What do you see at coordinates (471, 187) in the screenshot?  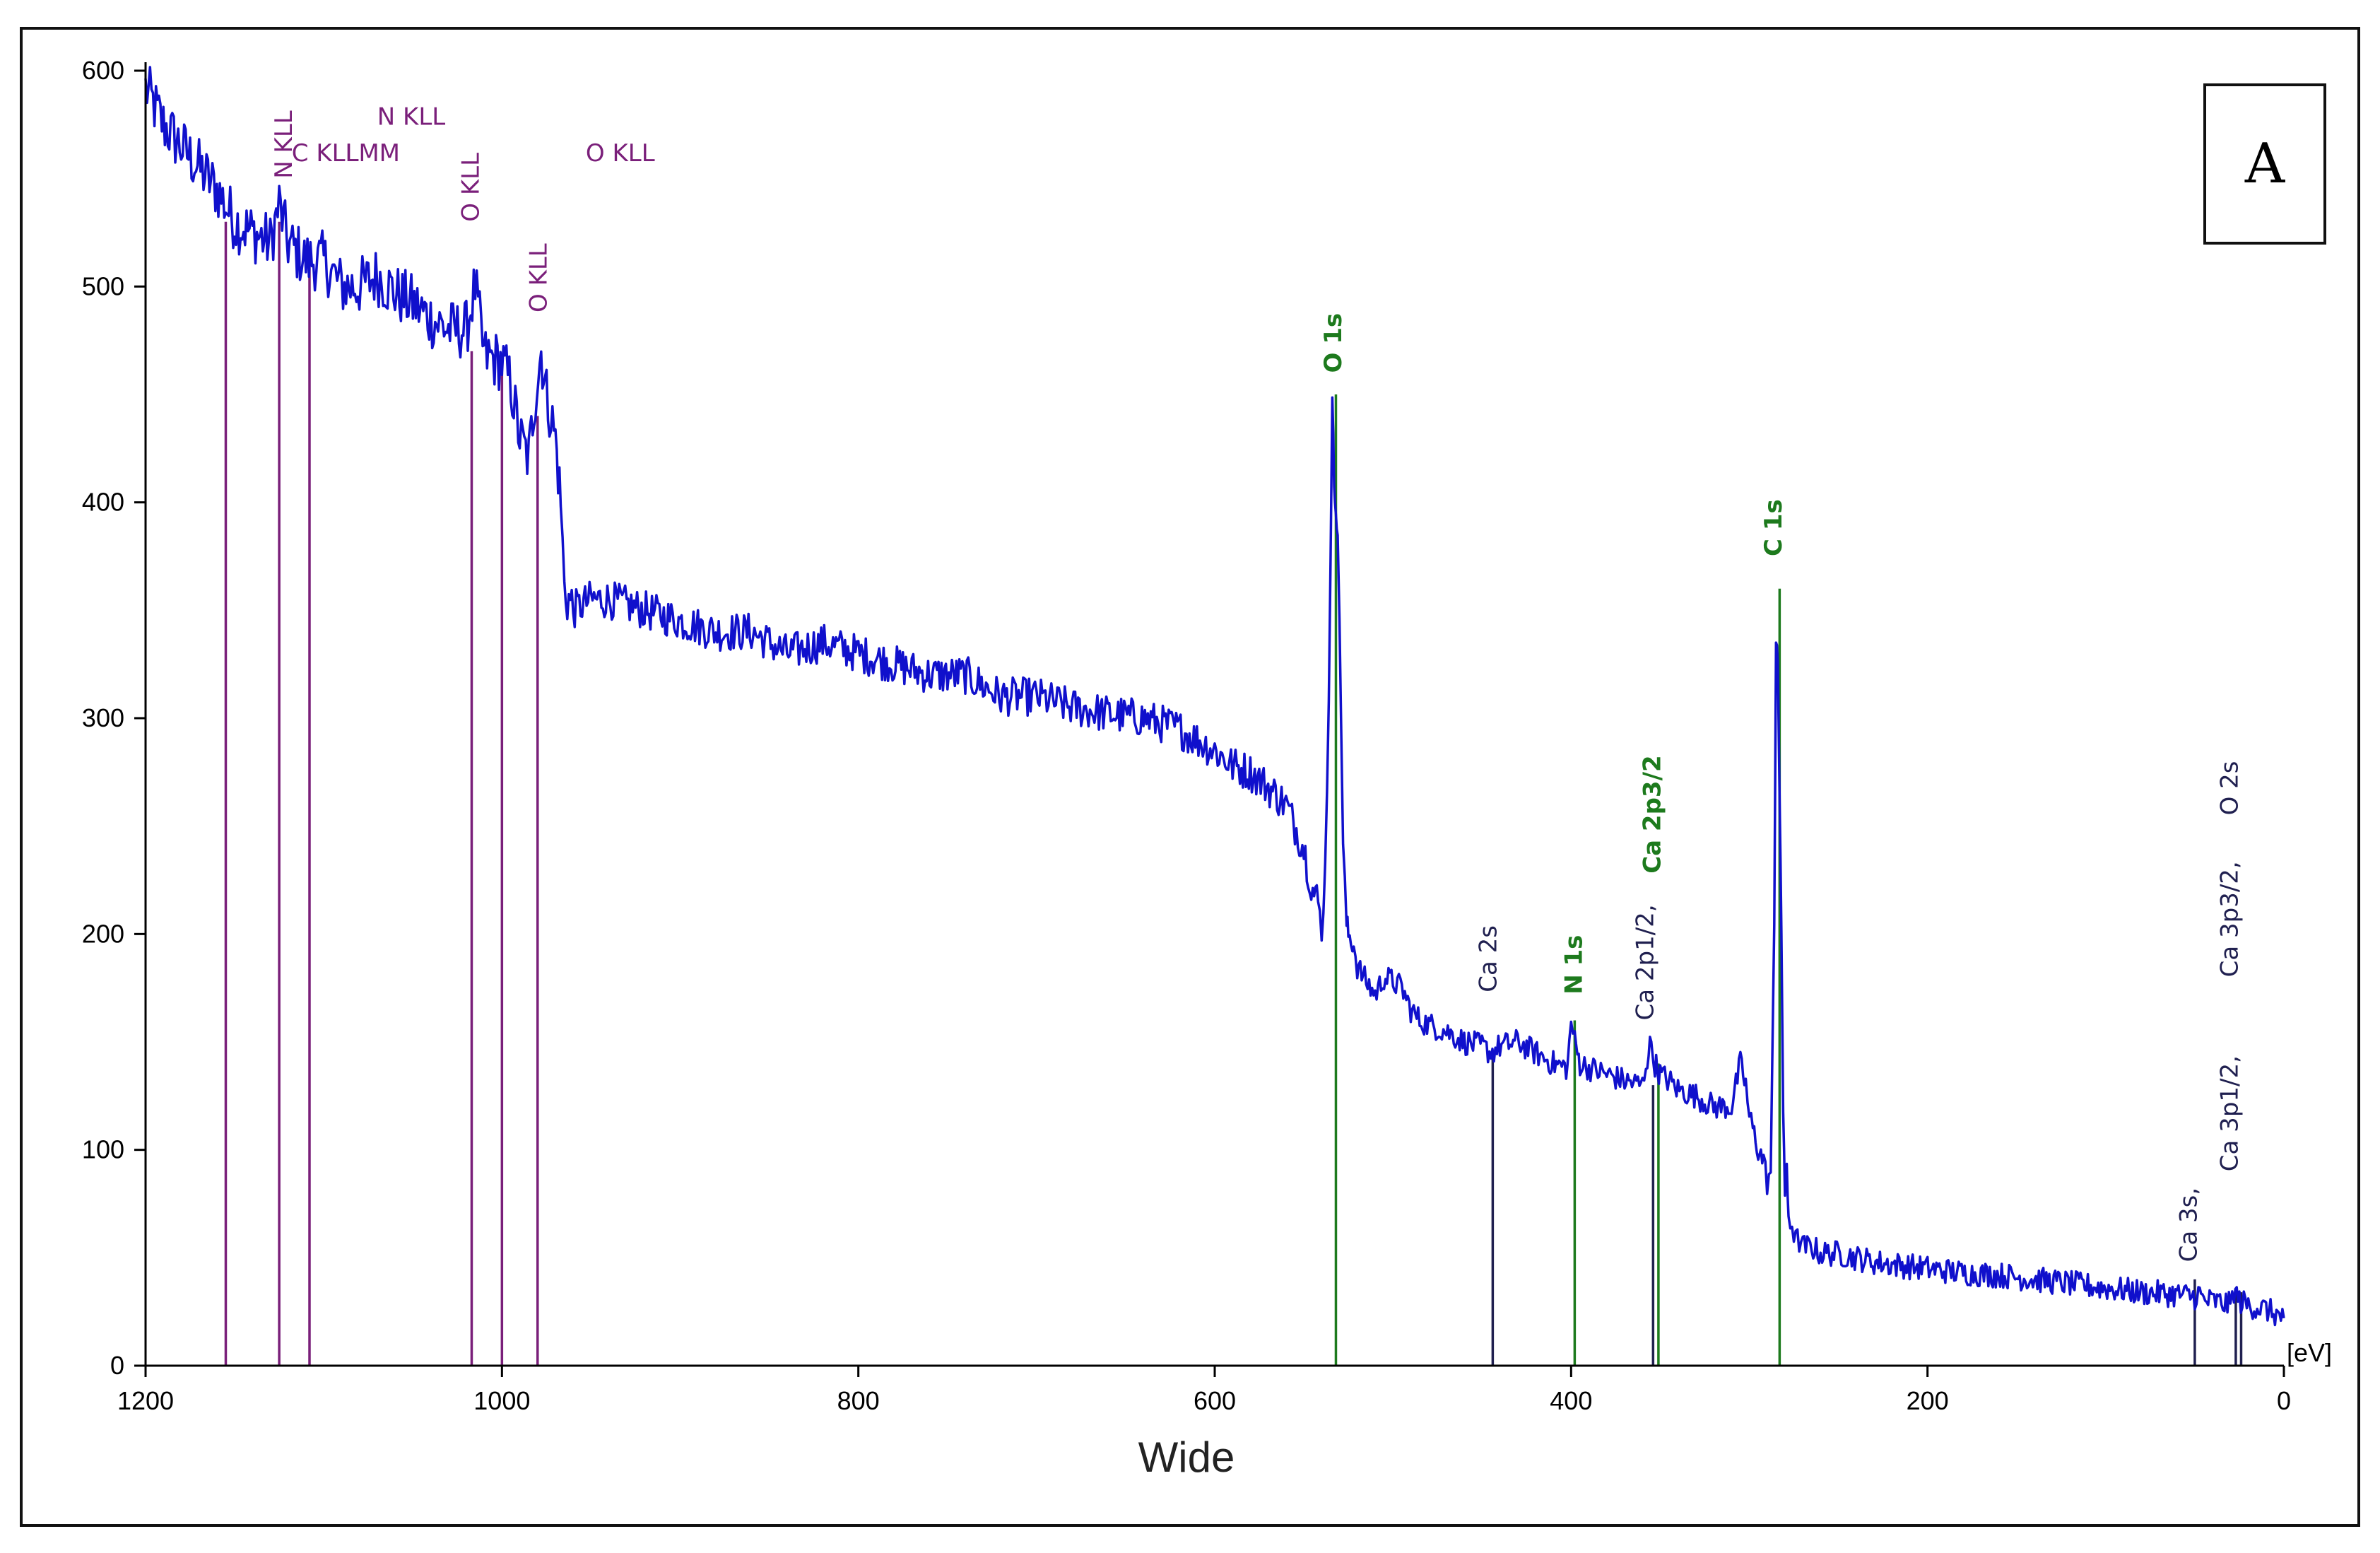 I see `peak-label-4: O KLL` at bounding box center [471, 187].